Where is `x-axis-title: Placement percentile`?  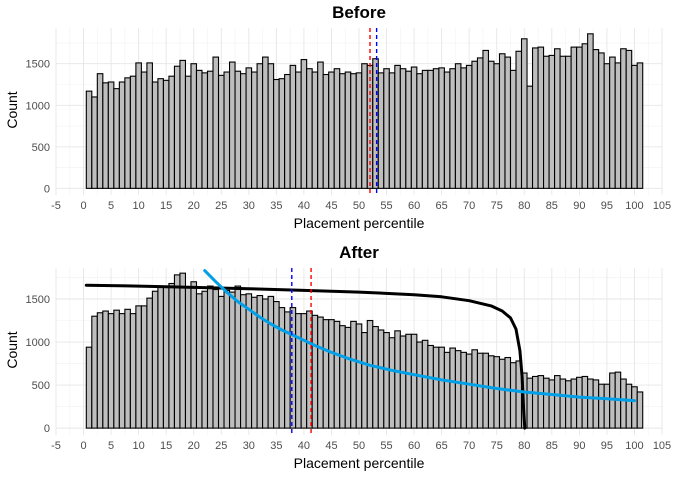
x-axis-title: Placement percentile is located at coordinates (359, 463).